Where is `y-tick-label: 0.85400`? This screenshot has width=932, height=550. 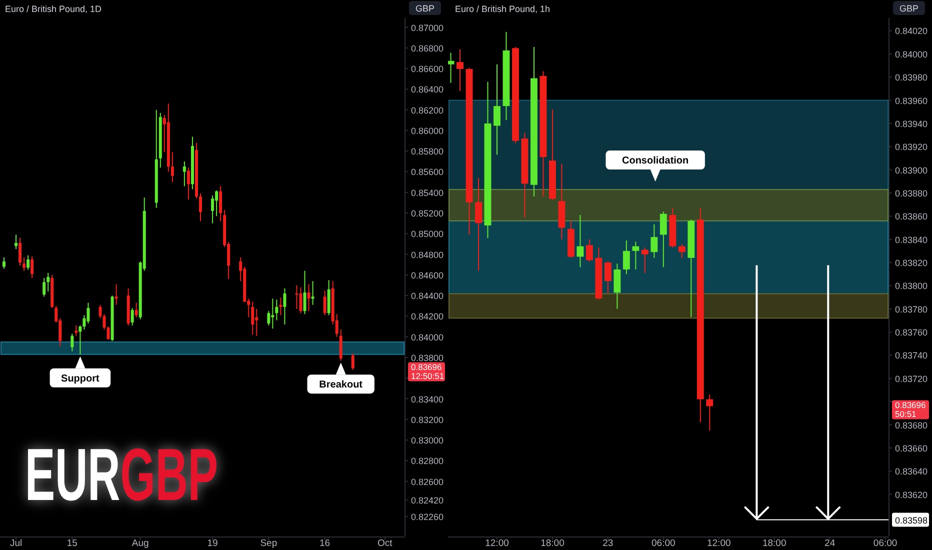
y-tick-label: 0.85400 is located at coordinates (427, 193).